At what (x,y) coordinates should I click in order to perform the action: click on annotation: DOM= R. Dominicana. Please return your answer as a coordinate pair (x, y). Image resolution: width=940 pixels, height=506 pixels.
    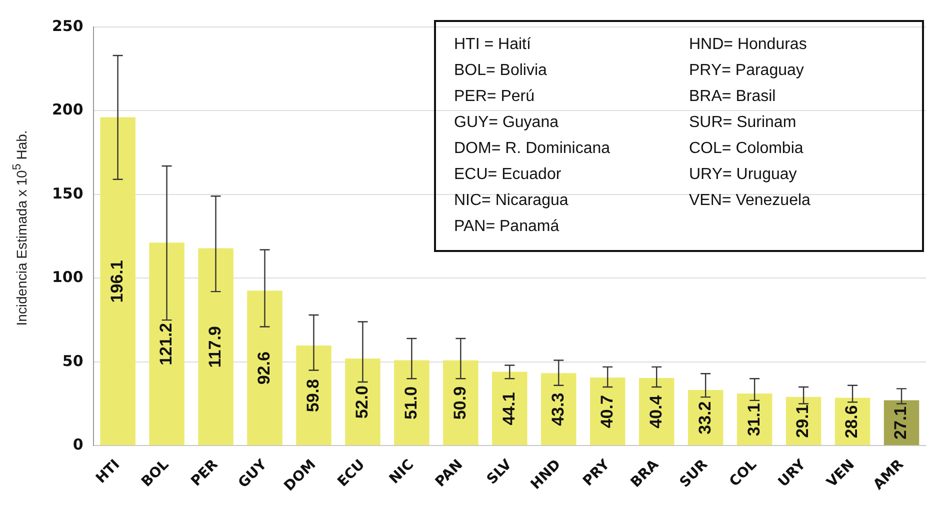
    Looking at the image, I should click on (533, 149).